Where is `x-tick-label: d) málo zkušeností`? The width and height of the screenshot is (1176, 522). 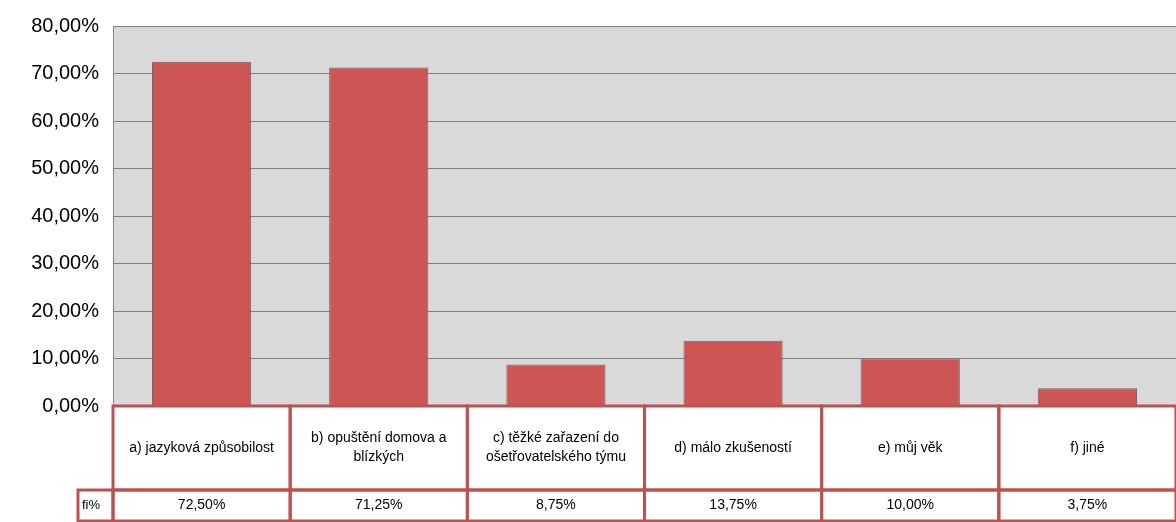 x-tick-label: d) málo zkušeností is located at coordinates (733, 446).